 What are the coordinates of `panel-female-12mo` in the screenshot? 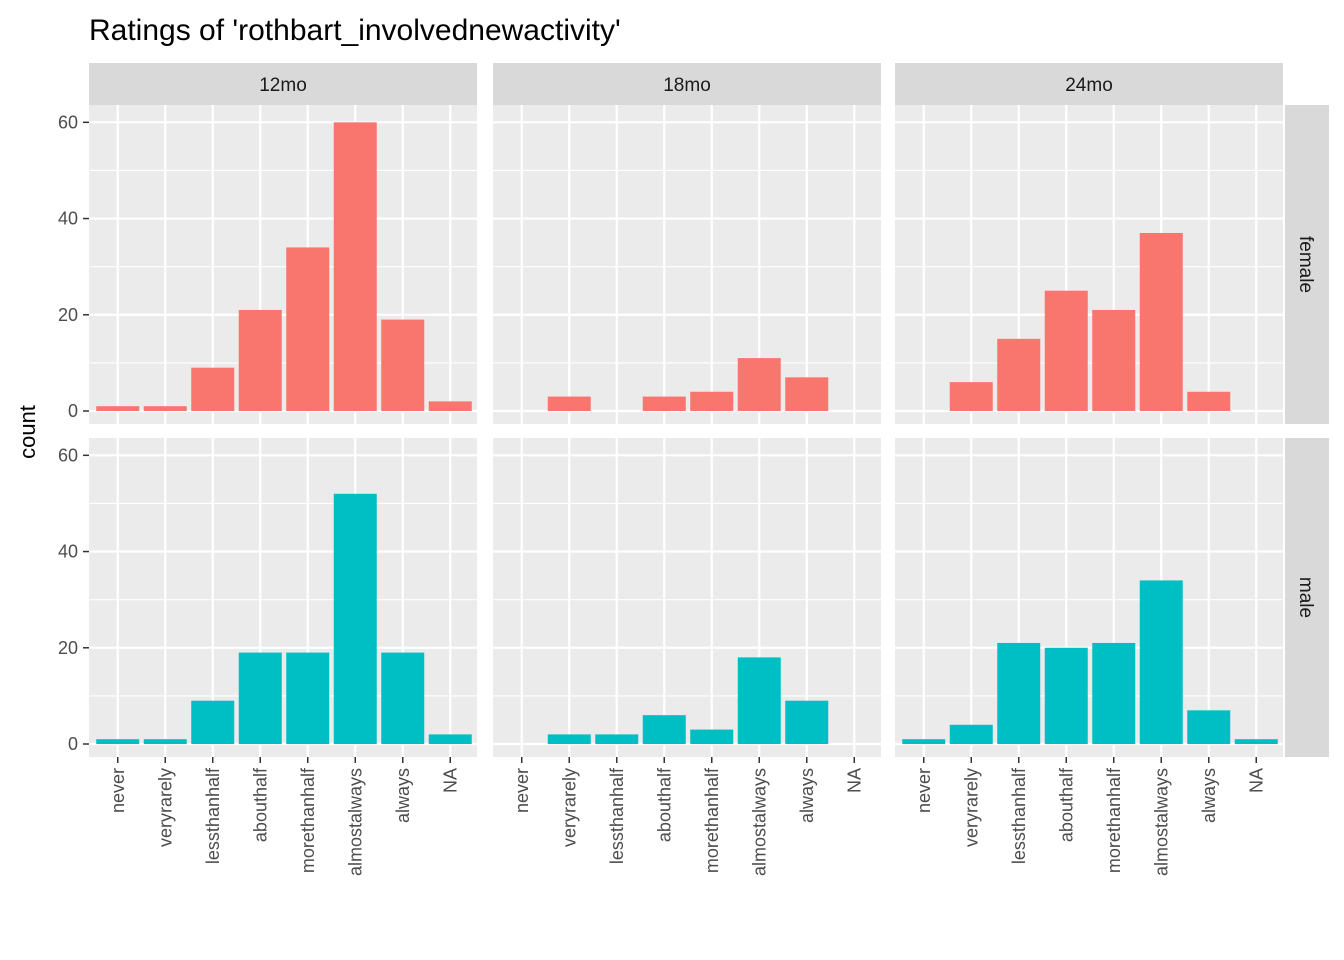 It's located at (283, 264).